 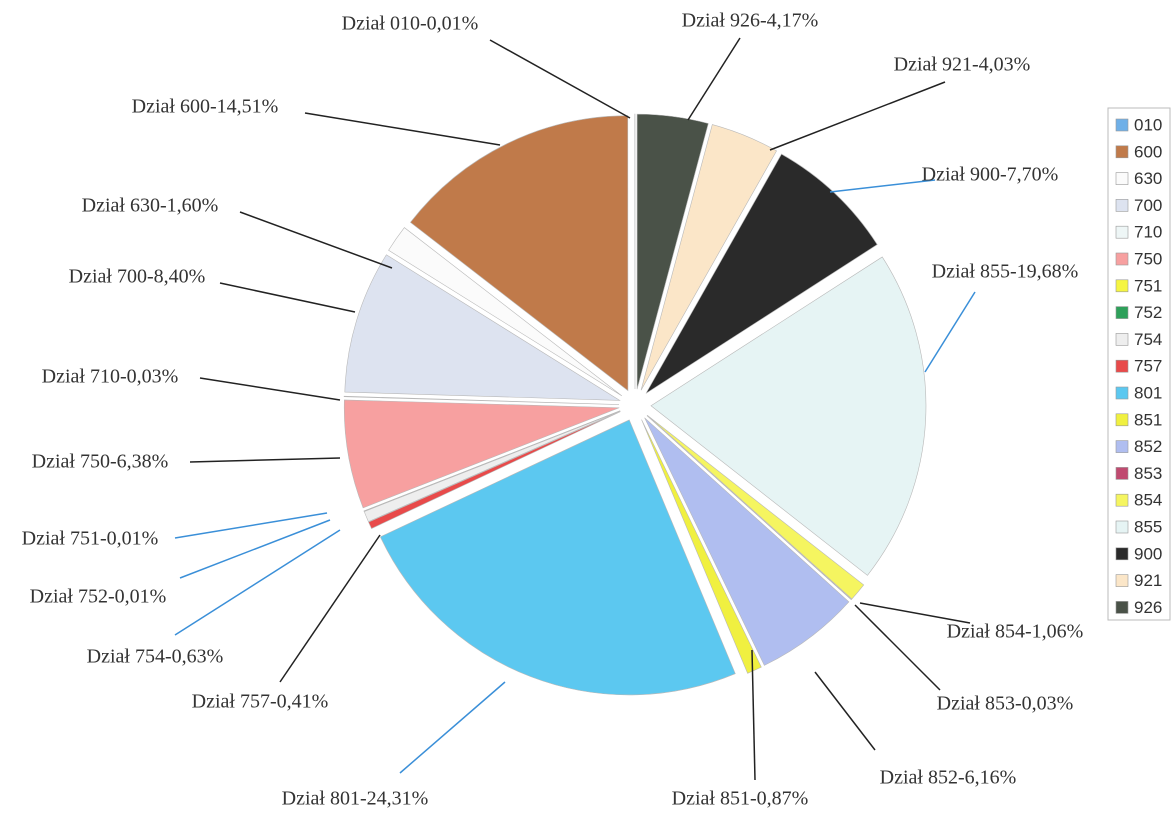 What do you see at coordinates (1148, 339) in the screenshot?
I see `legend-label: 754` at bounding box center [1148, 339].